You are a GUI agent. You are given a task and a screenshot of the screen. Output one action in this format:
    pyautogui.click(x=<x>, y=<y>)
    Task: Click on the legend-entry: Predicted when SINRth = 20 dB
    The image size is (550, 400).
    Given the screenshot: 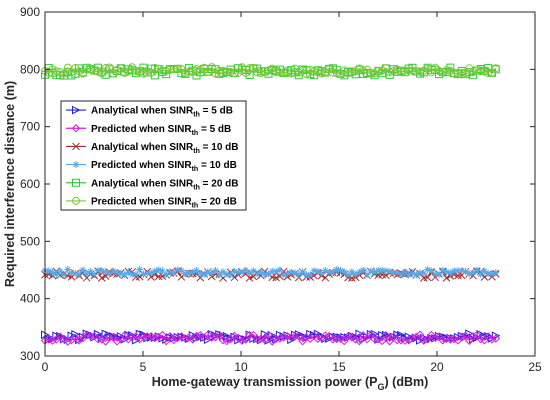 What is the action you would take?
    pyautogui.click(x=151, y=202)
    